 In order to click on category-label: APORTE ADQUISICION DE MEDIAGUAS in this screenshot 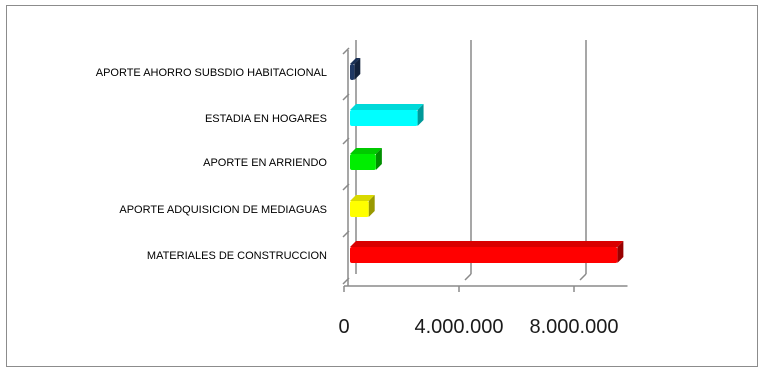, I will do `click(223, 210)`.